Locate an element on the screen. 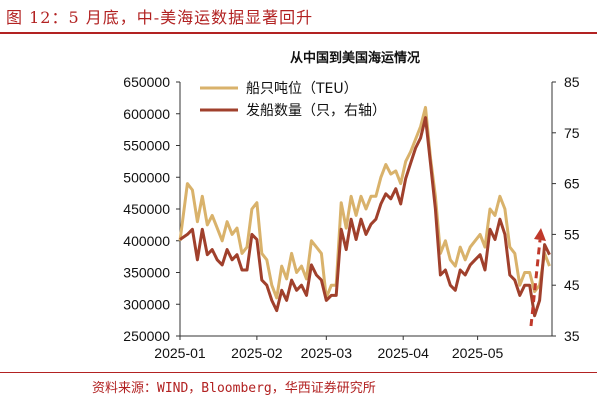 Image resolution: width=597 pixels, height=403 pixels. x-tick-label: 2025-04 is located at coordinates (404, 353).